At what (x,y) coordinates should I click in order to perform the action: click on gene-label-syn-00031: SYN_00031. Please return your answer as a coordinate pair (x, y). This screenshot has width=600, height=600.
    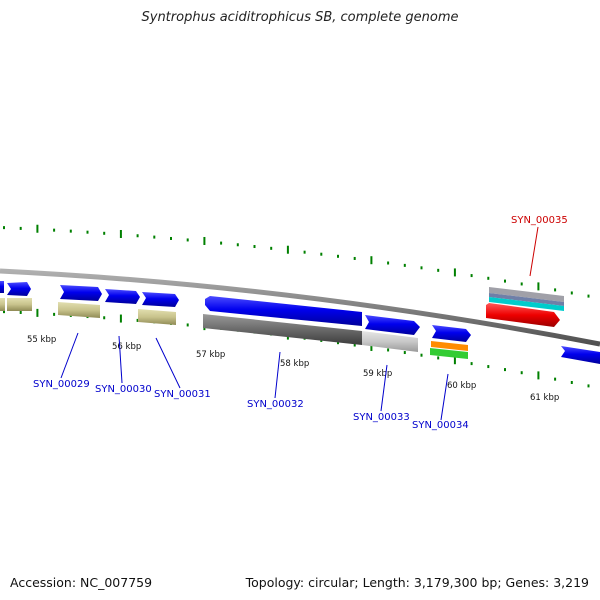
    Looking at the image, I should click on (182, 394).